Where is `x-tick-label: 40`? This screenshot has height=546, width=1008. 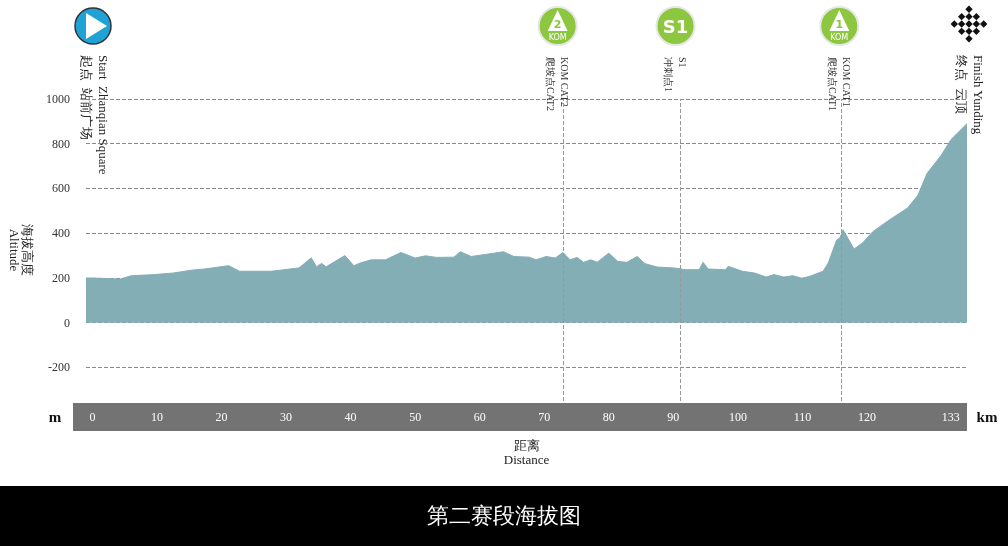
x-tick-label: 40 is located at coordinates (350, 417).